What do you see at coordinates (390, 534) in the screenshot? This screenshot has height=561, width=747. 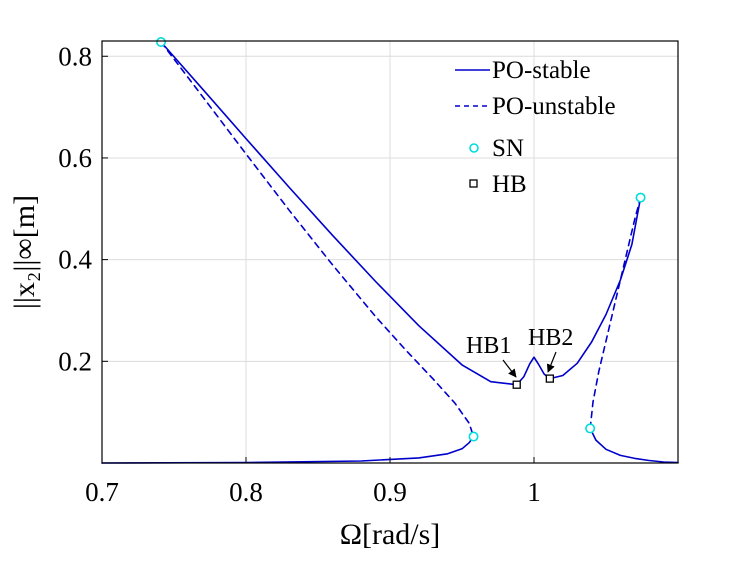 I see `x-axis-label: Ω[rad/s]` at bounding box center [390, 534].